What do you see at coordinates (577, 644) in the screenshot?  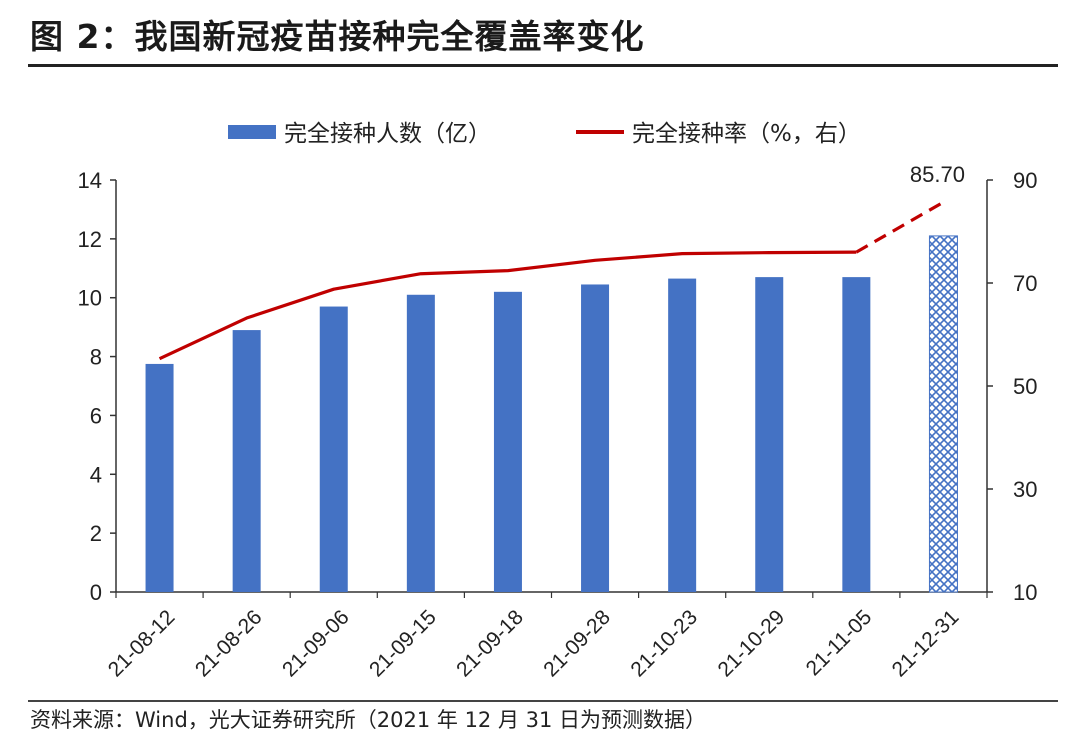 I see `x-axis-tick-label: 21-09-28` at bounding box center [577, 644].